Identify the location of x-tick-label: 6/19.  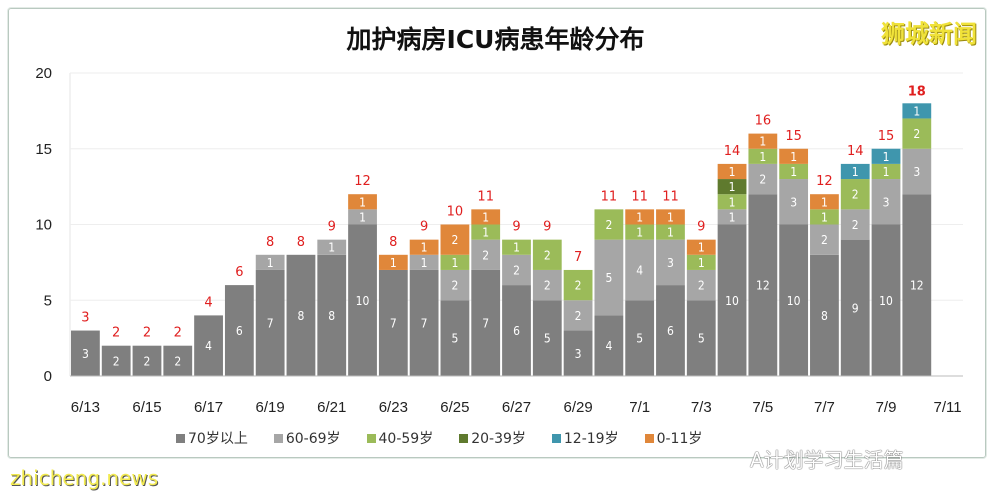
(270, 407).